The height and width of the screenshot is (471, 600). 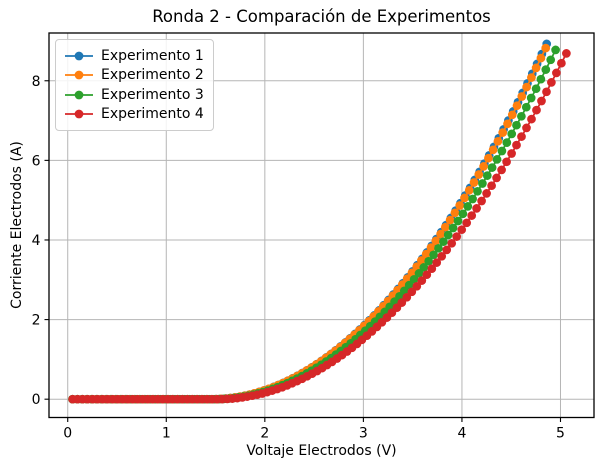 I want to click on x-tick-label: 3, so click(x=363, y=434).